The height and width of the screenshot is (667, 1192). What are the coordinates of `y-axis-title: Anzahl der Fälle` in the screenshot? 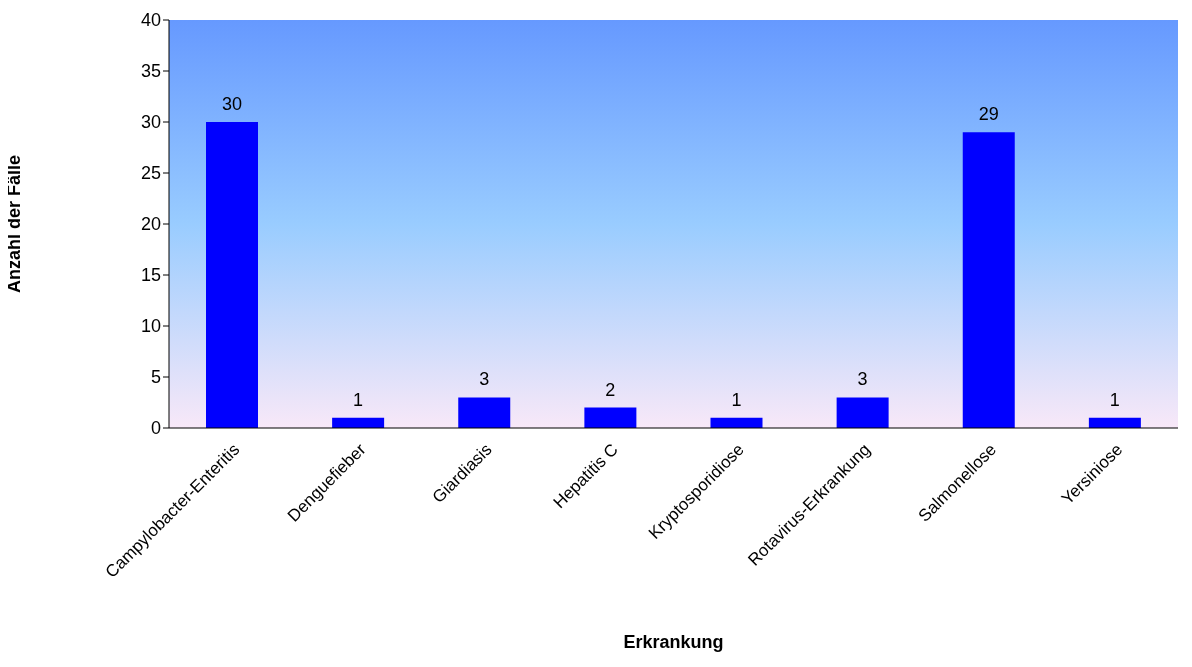 It's located at (14, 224).